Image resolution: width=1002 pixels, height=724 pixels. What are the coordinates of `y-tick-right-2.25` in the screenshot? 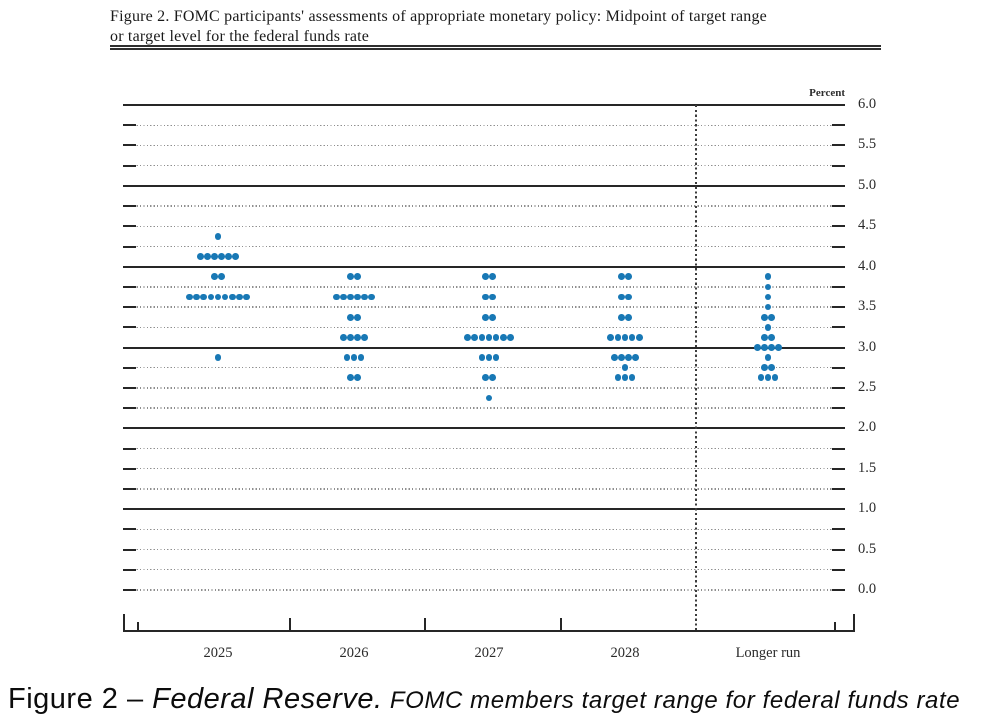 It's located at (838, 408).